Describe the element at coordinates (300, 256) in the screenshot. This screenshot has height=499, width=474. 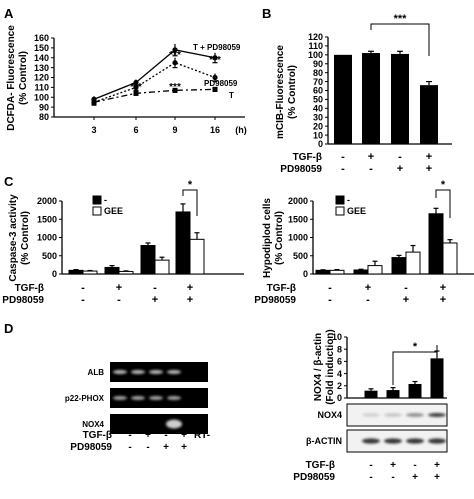
I see `panel-c-hypodiploid-y-tick-label: 500` at that location.